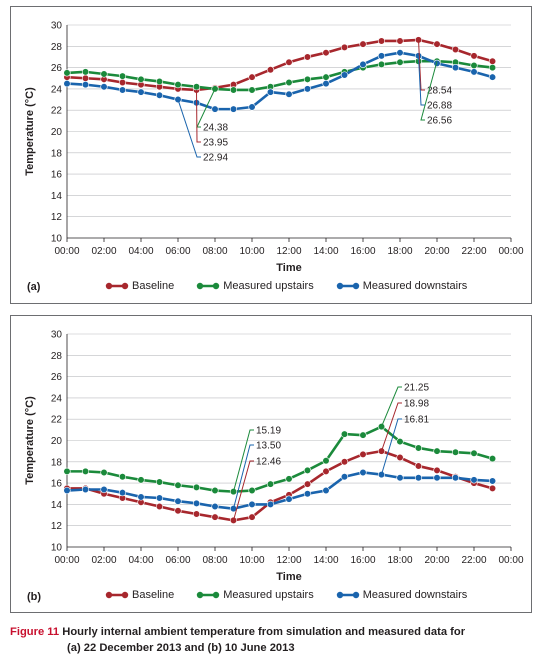 The width and height of the screenshot is (544, 662). What do you see at coordinates (57, 196) in the screenshot?
I see `y-tick-label: 14` at bounding box center [57, 196].